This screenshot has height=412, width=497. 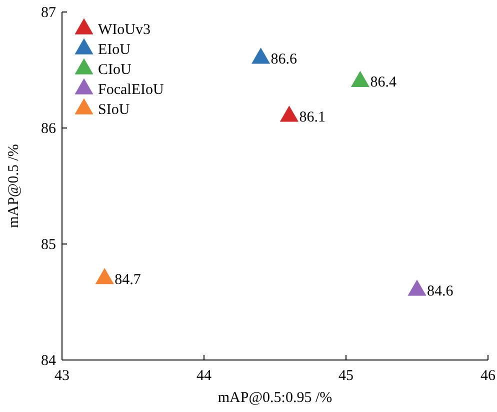 I want to click on legend-label: EIoU, so click(x=114, y=50).